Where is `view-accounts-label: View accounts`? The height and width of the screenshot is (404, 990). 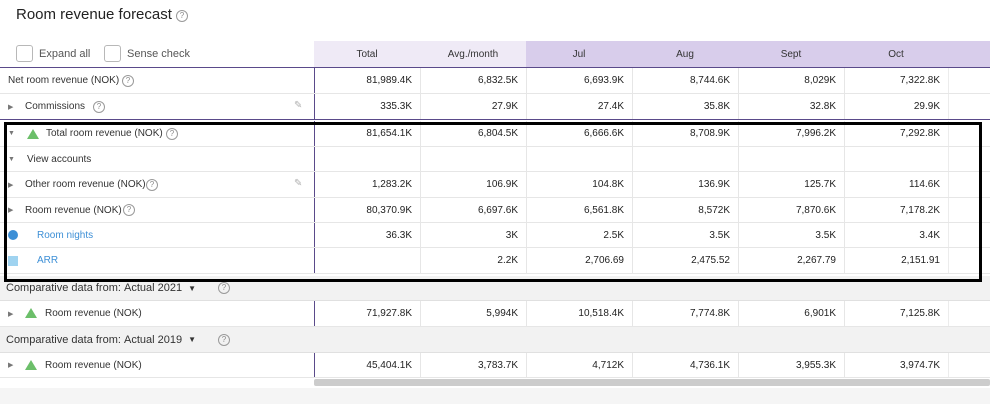
view-accounts-label: View accounts is located at coordinates (59, 159).